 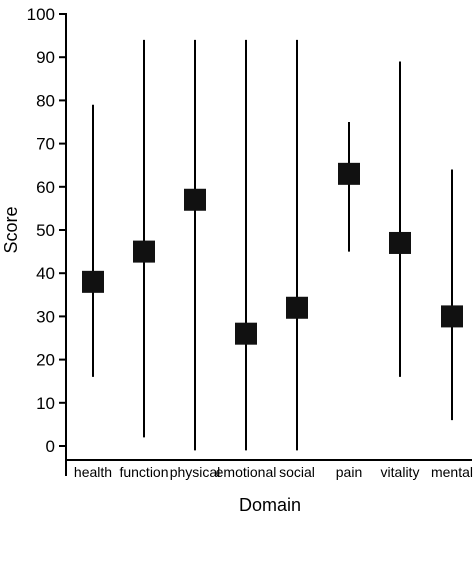 I want to click on point-social, so click(x=297, y=307).